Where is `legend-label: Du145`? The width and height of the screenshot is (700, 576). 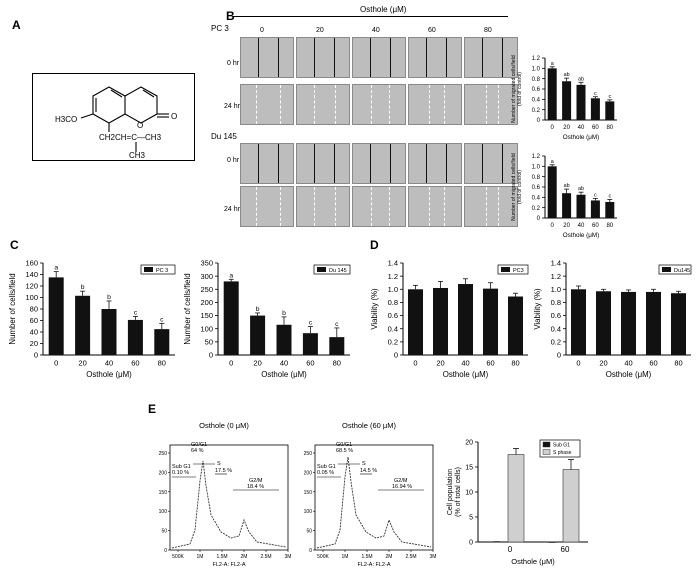 legend-label: Du145 is located at coordinates (682, 271).